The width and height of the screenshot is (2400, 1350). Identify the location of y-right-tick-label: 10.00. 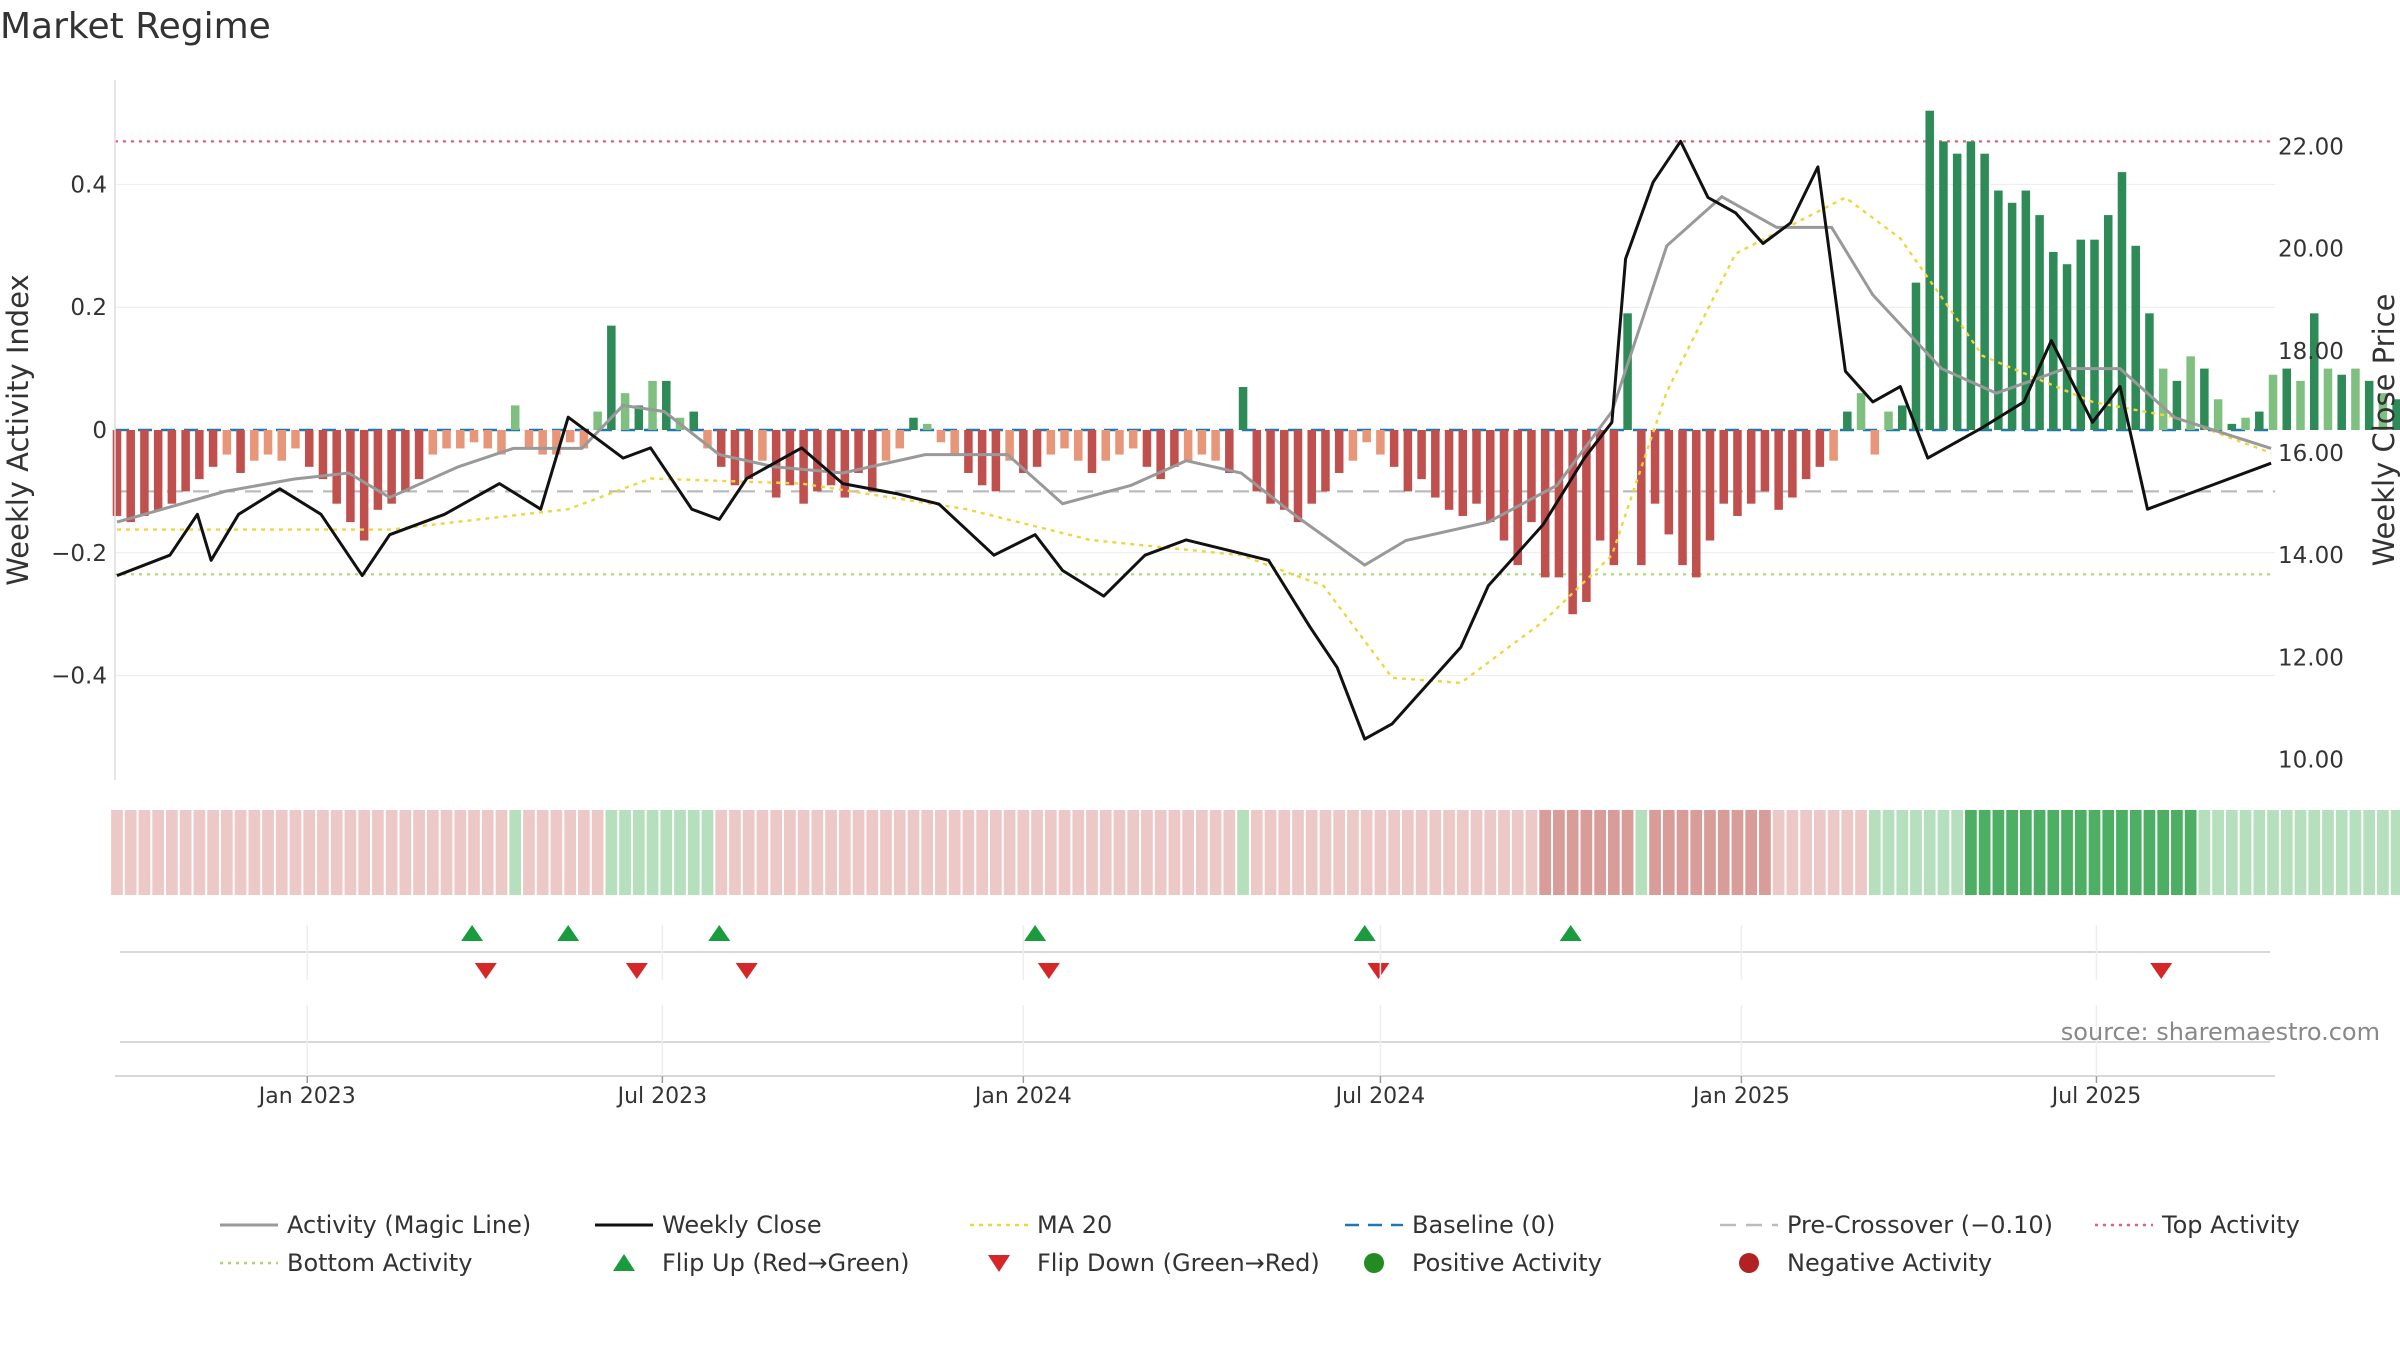
(2311, 761).